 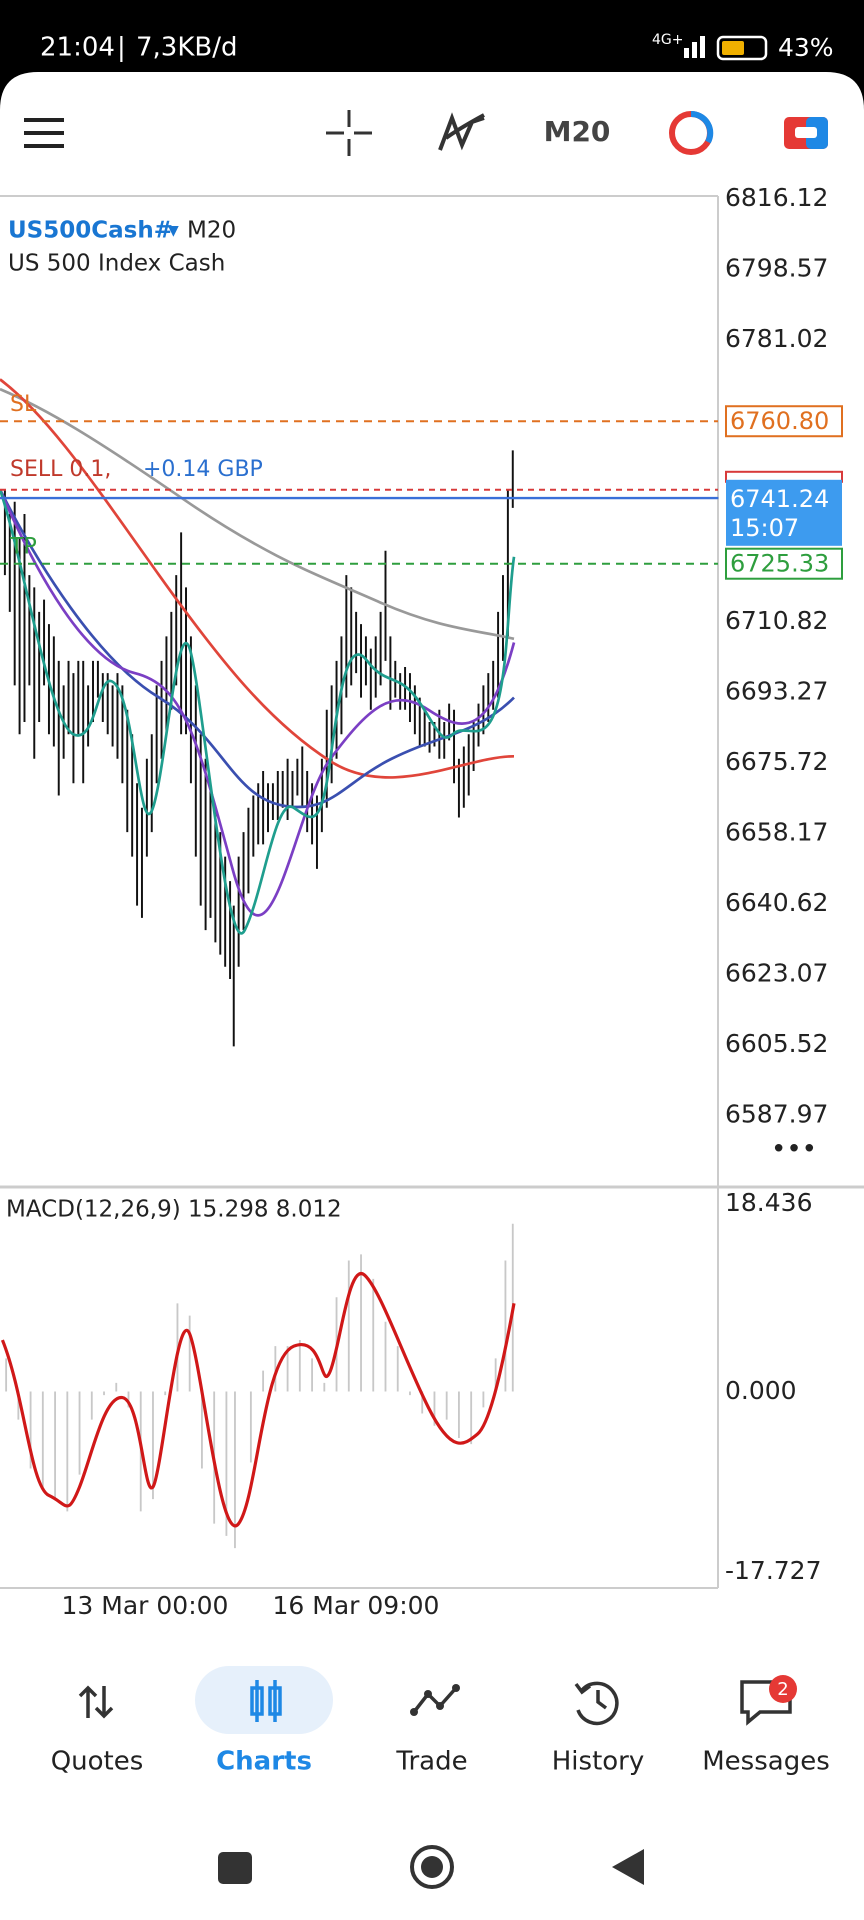 What do you see at coordinates (806, 47) in the screenshot?
I see `battery-text: 43%` at bounding box center [806, 47].